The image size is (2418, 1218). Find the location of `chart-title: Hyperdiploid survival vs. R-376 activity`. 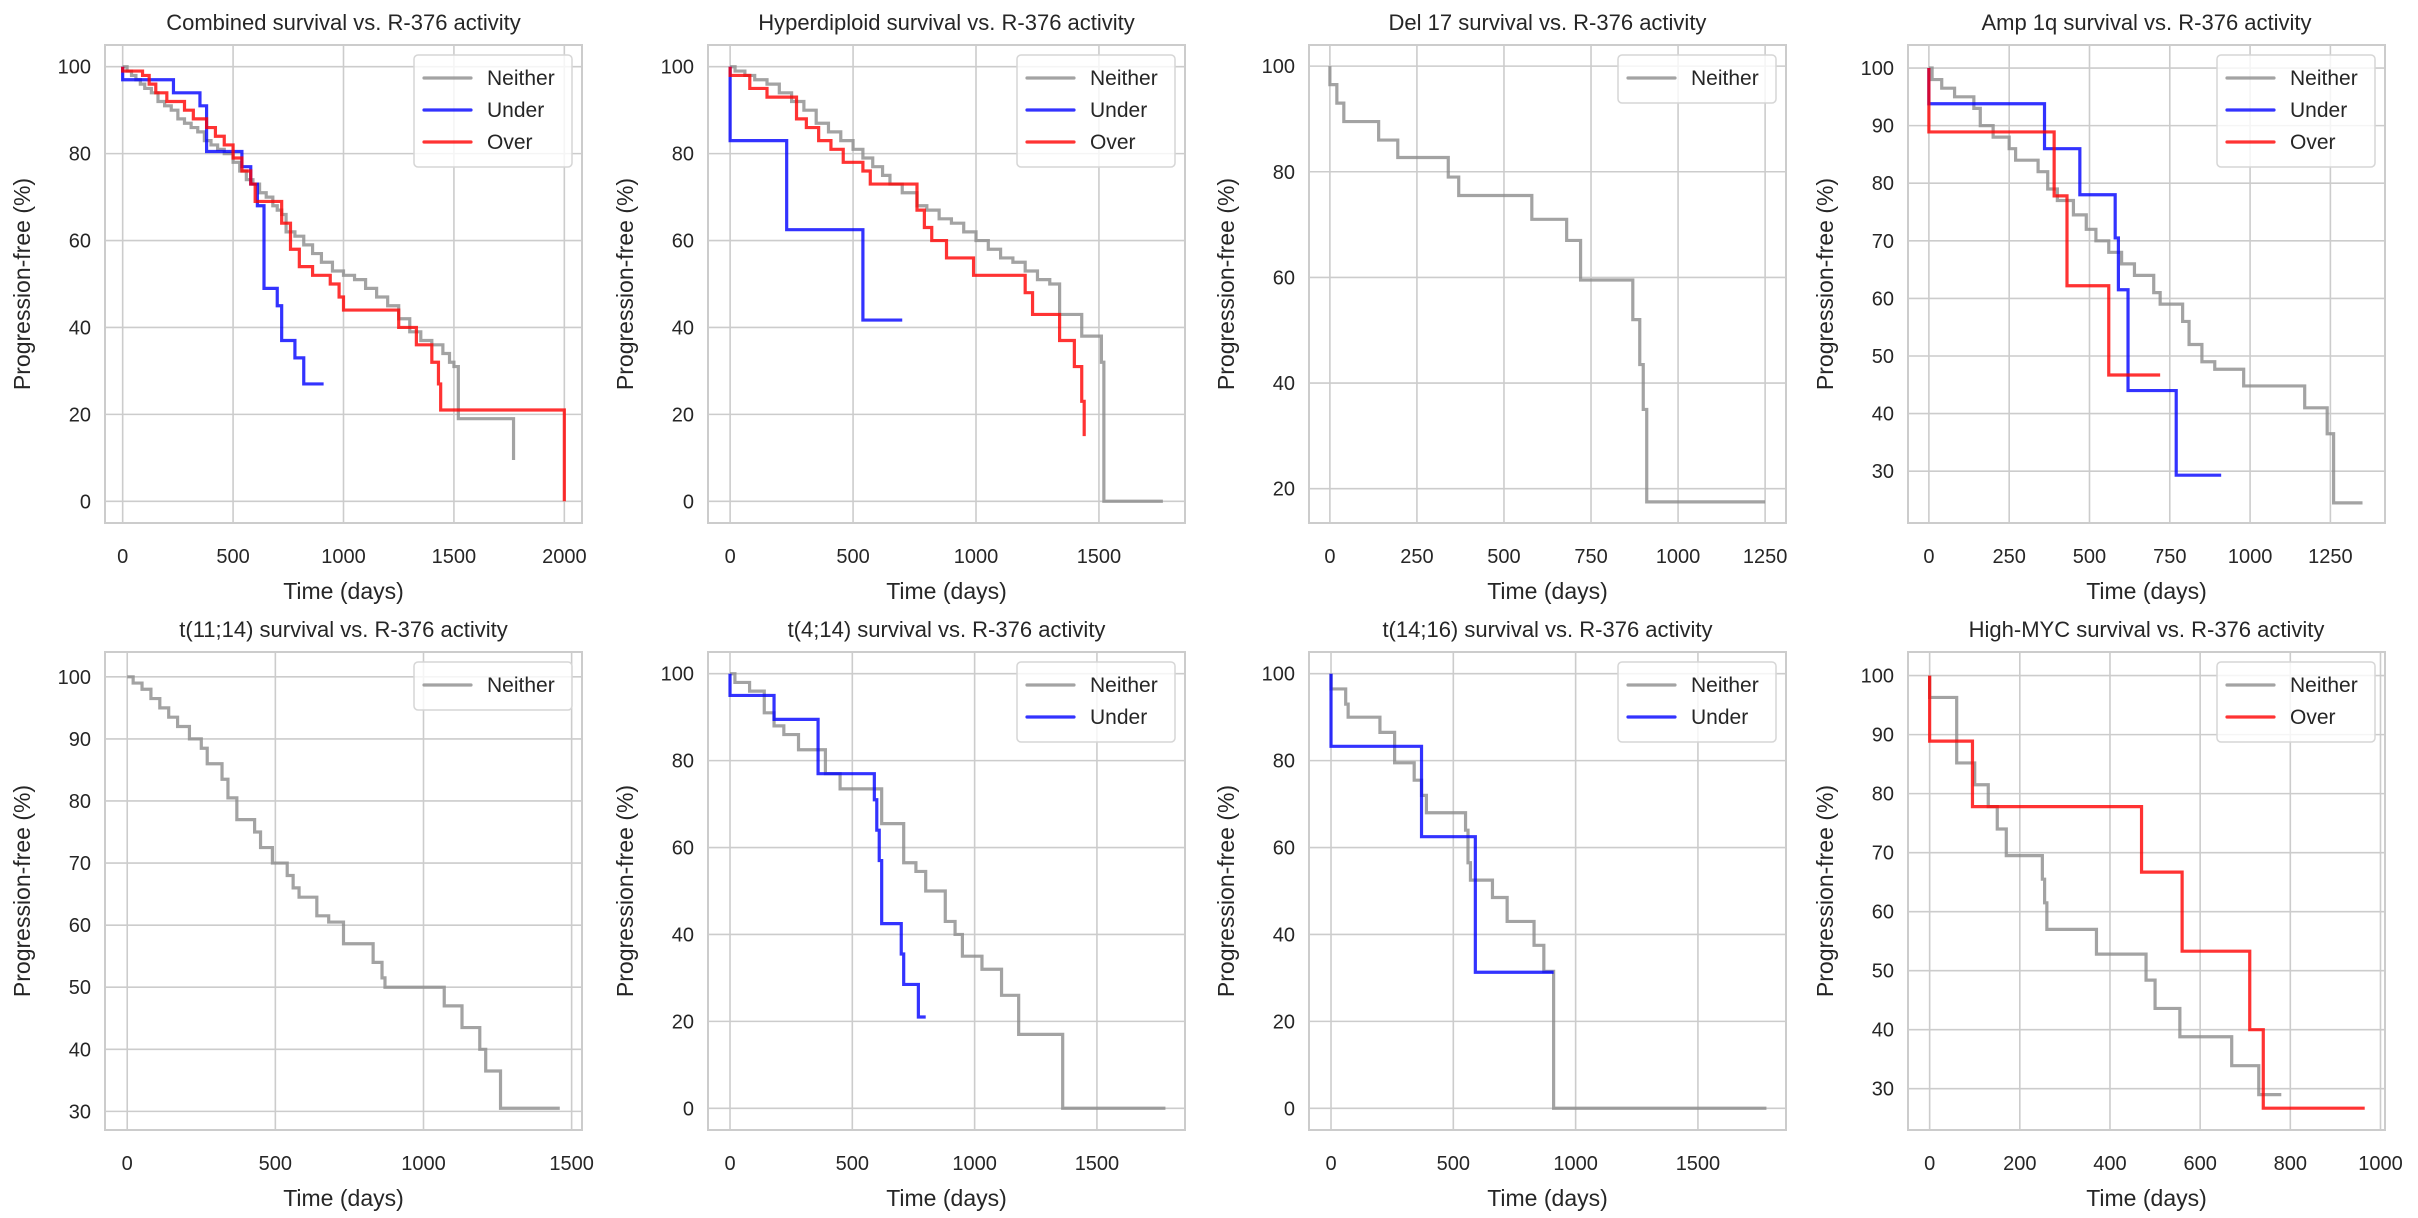

chart-title: Hyperdiploid survival vs. R-376 activity is located at coordinates (946, 22).